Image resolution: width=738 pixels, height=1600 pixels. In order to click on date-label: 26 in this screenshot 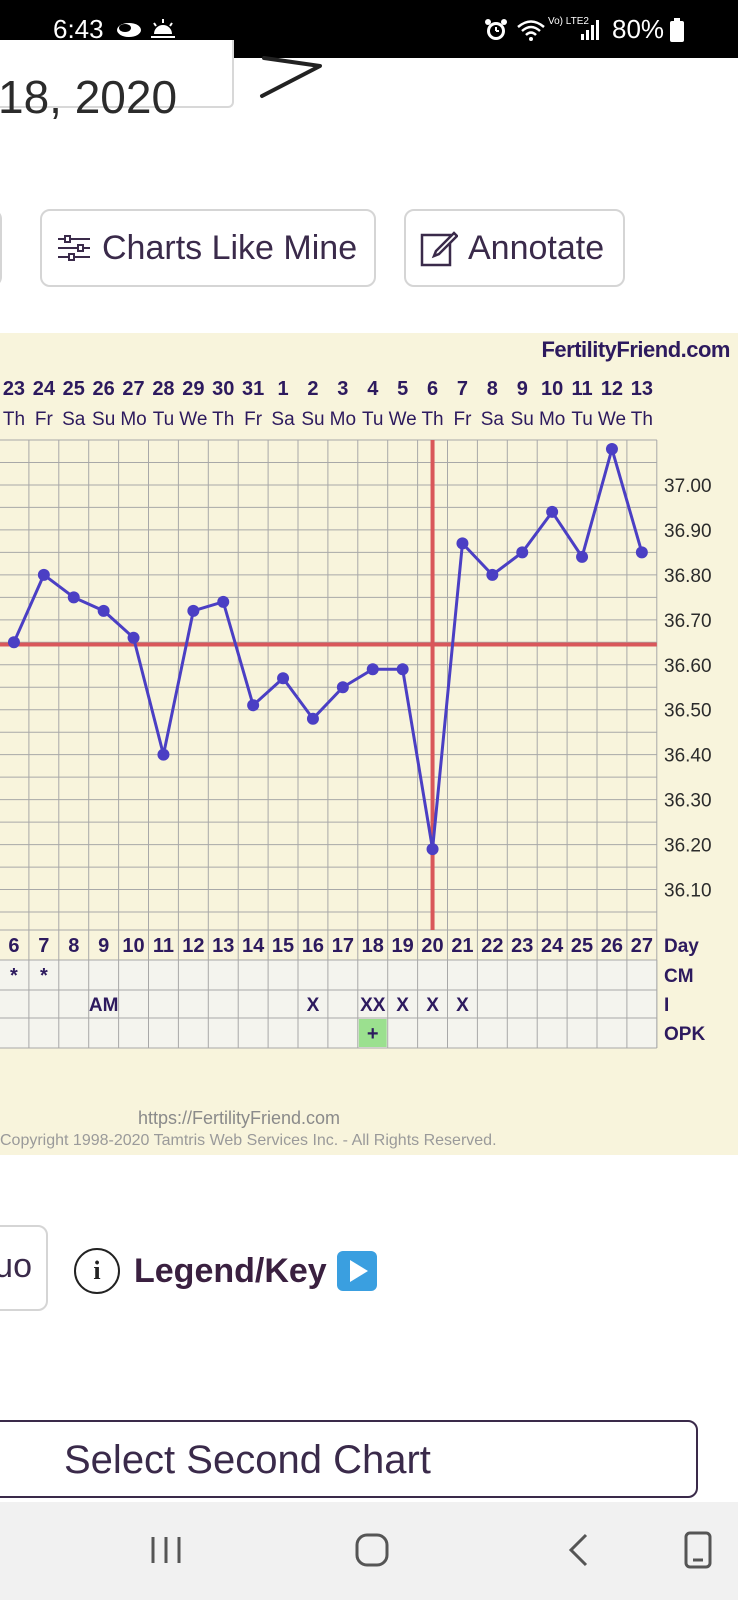, I will do `click(104, 389)`.